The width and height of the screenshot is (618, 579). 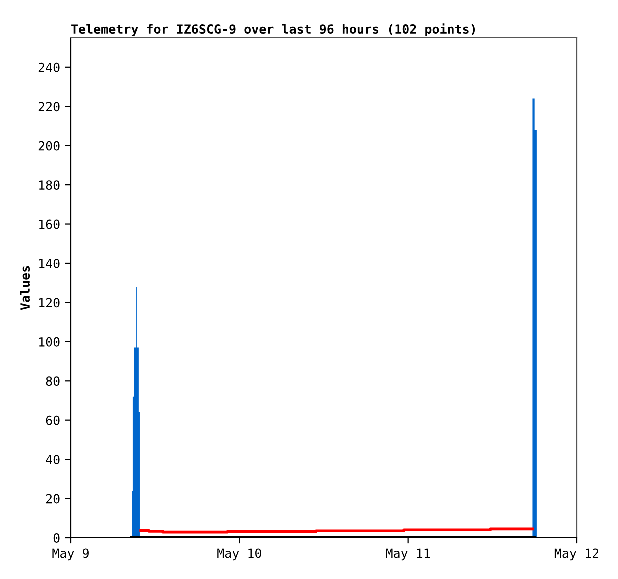 What do you see at coordinates (53, 460) in the screenshot?
I see `y-tick-label: 40` at bounding box center [53, 460].